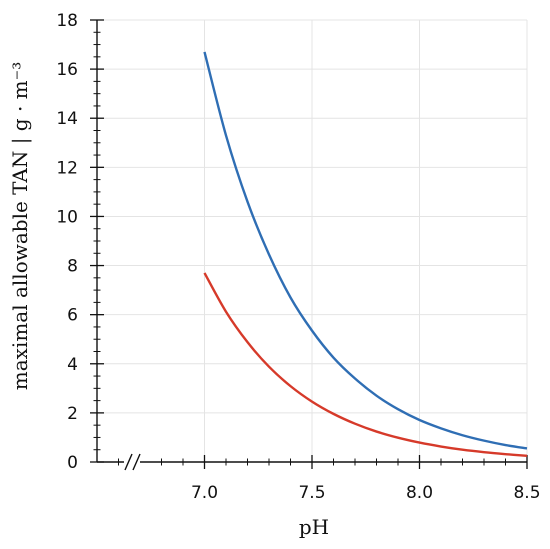  What do you see at coordinates (72, 463) in the screenshot?
I see `y-tick-label: 0` at bounding box center [72, 463].